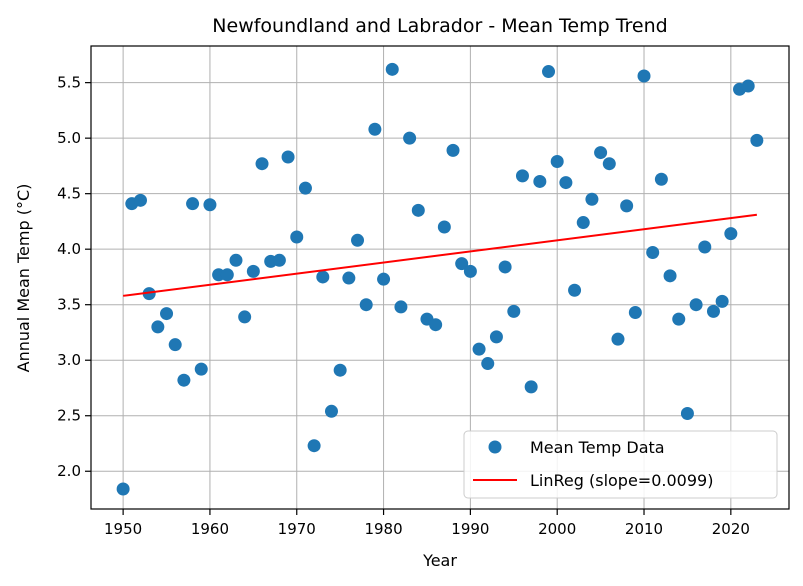 The height and width of the screenshot is (586, 803). Describe the element at coordinates (383, 529) in the screenshot. I see `x-tick-label: 1980` at that location.